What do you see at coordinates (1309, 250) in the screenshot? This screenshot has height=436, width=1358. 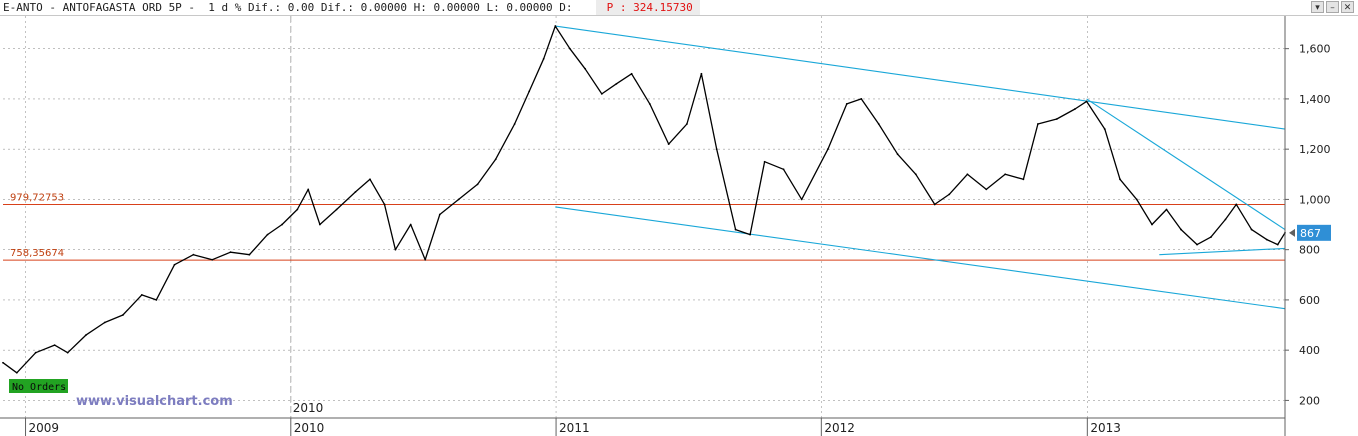 I see `y-tick-label: 800` at bounding box center [1309, 250].